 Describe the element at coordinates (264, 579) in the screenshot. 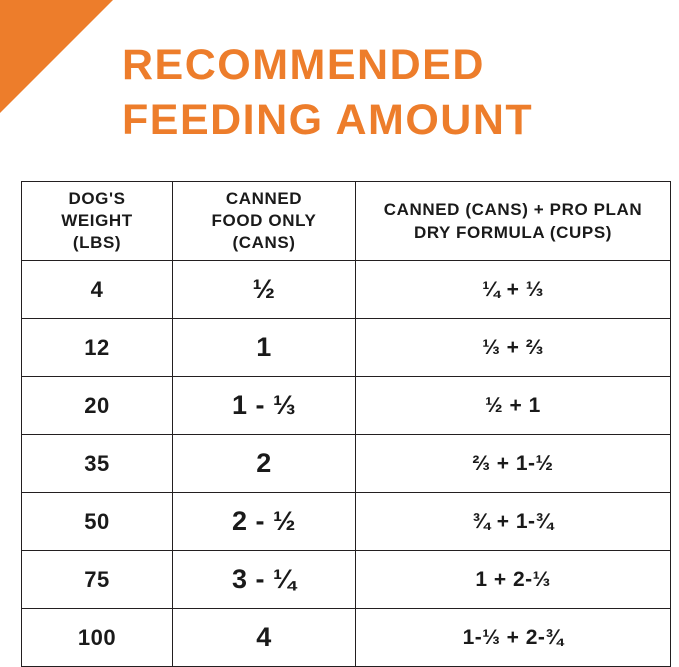

I see `cell-canned-food-only: 3 - ¼` at that location.